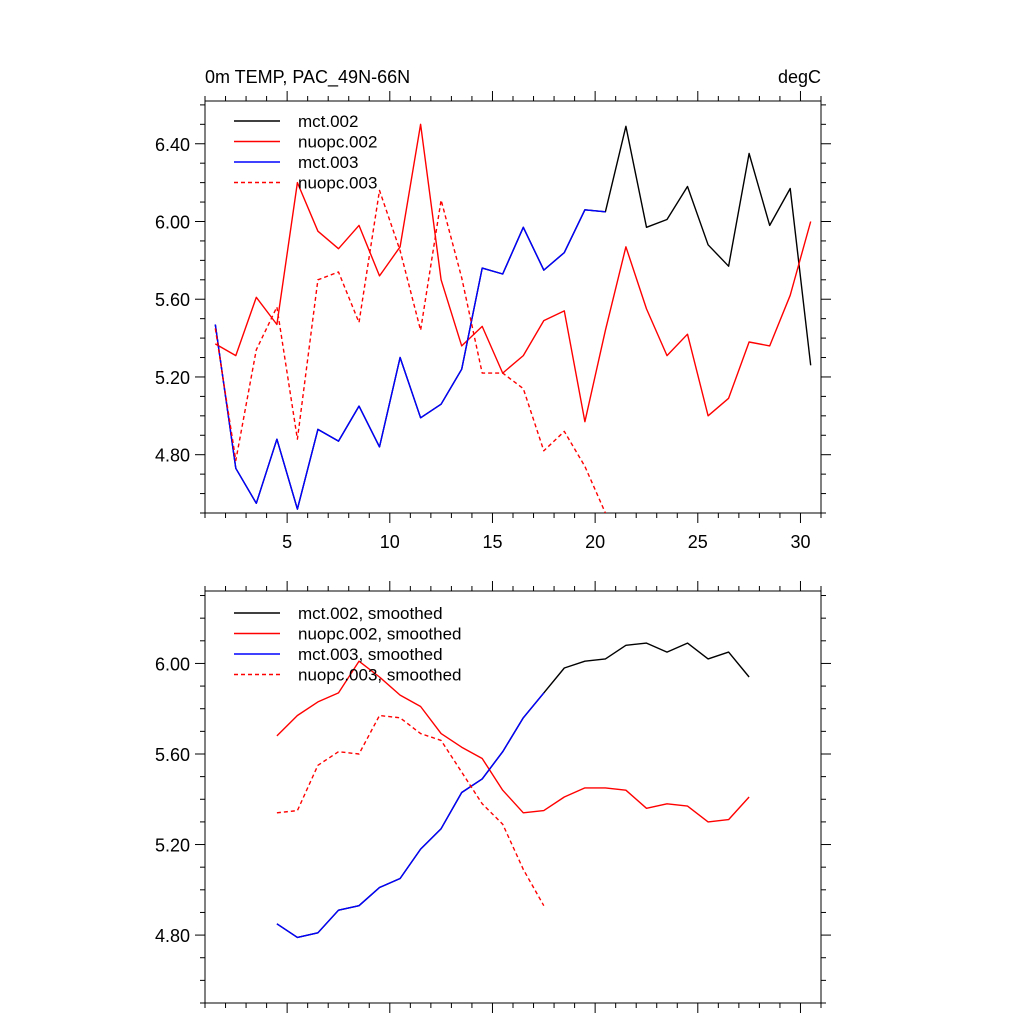  What do you see at coordinates (328, 162) in the screenshot?
I see `legend-label-3: mct.003` at bounding box center [328, 162].